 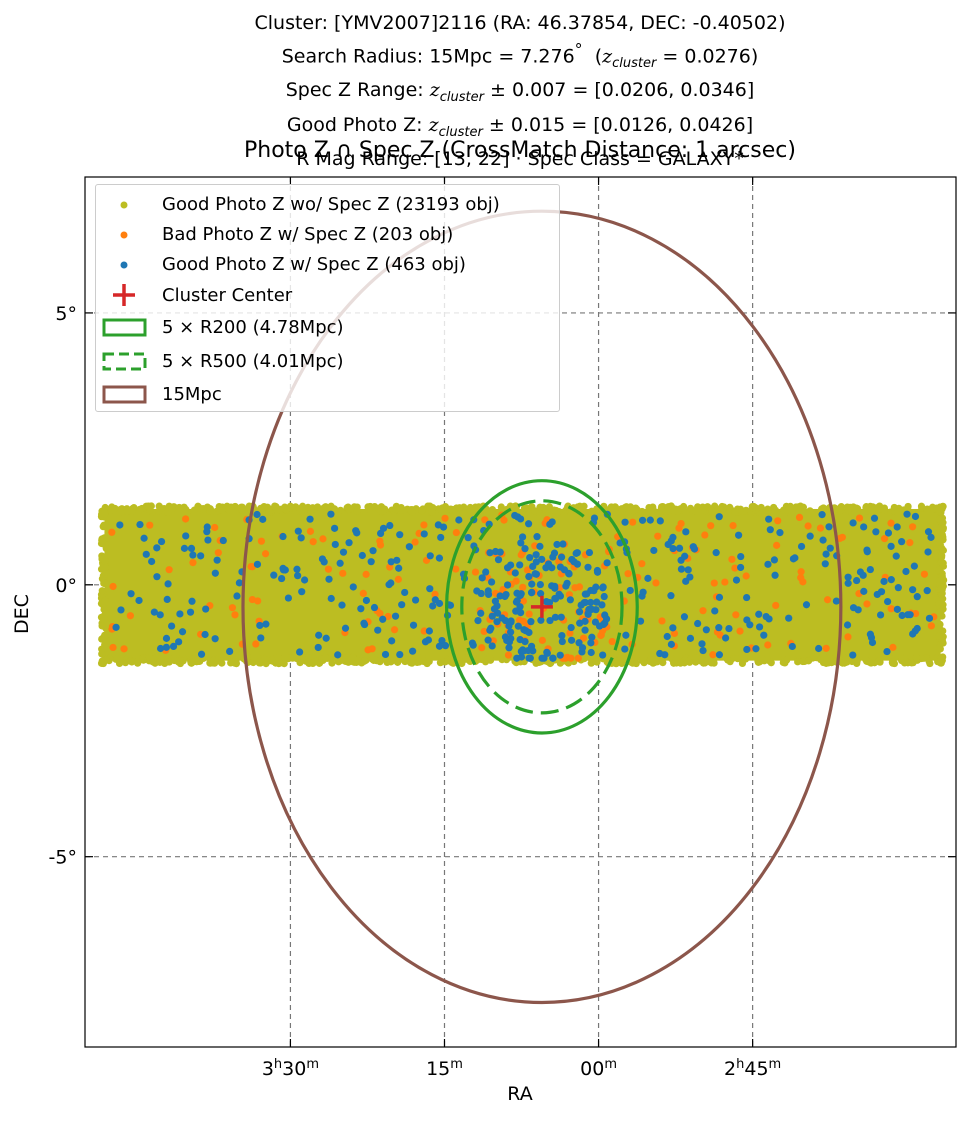 What do you see at coordinates (444, 1069) in the screenshot?
I see `x-tick-label: 15m` at bounding box center [444, 1069].